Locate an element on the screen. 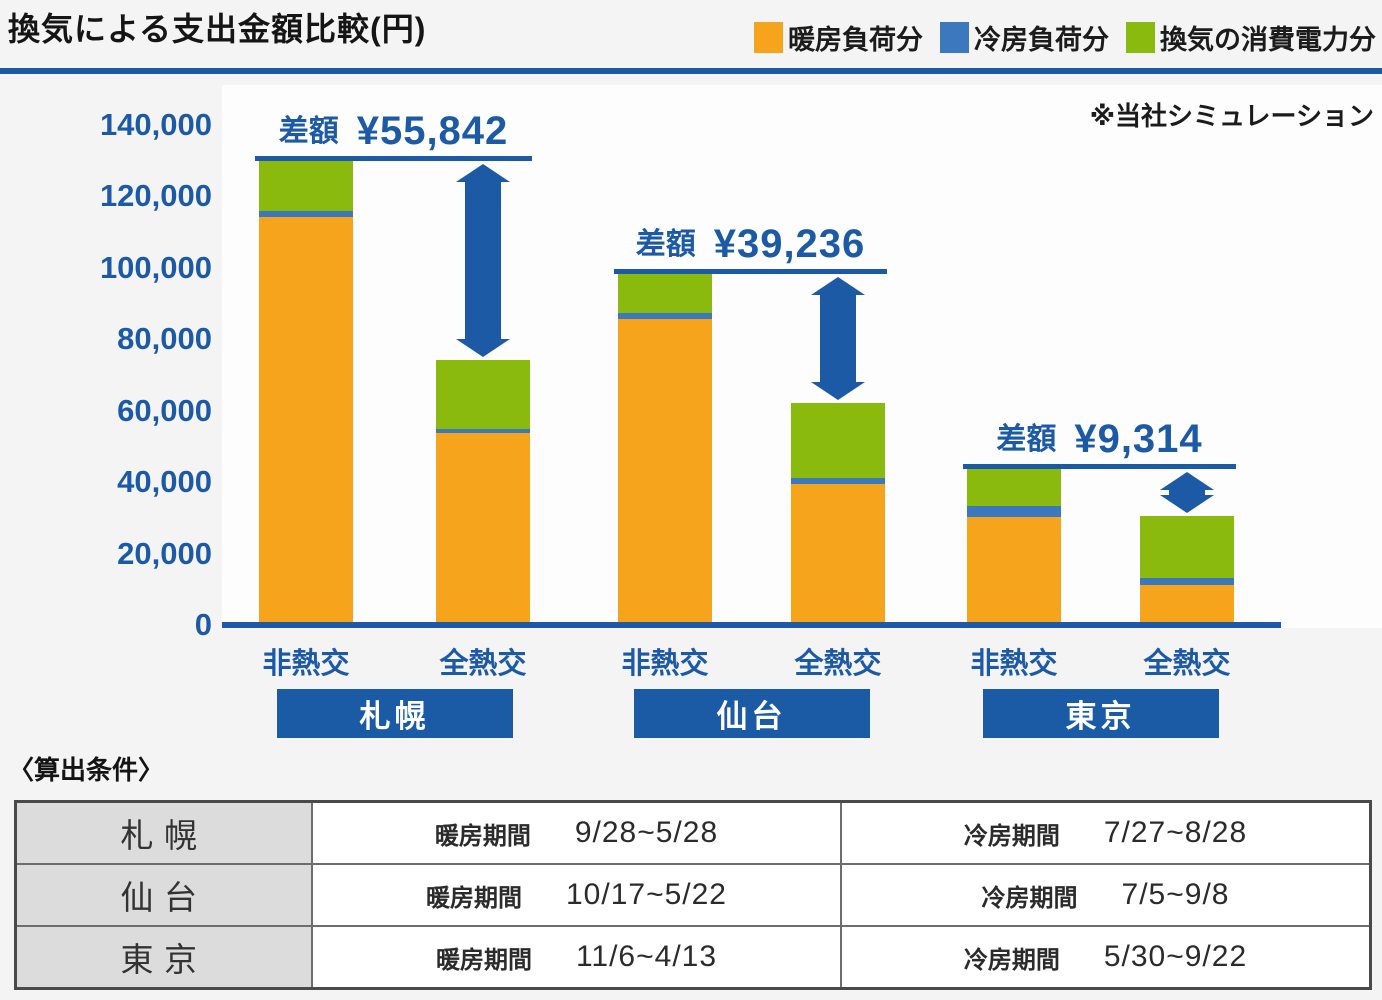 The width and height of the screenshot is (1382, 1000). table-row: 東京 暖房期間 11/6~4/13 冷房期間 5/30~9/22 is located at coordinates (693, 957).